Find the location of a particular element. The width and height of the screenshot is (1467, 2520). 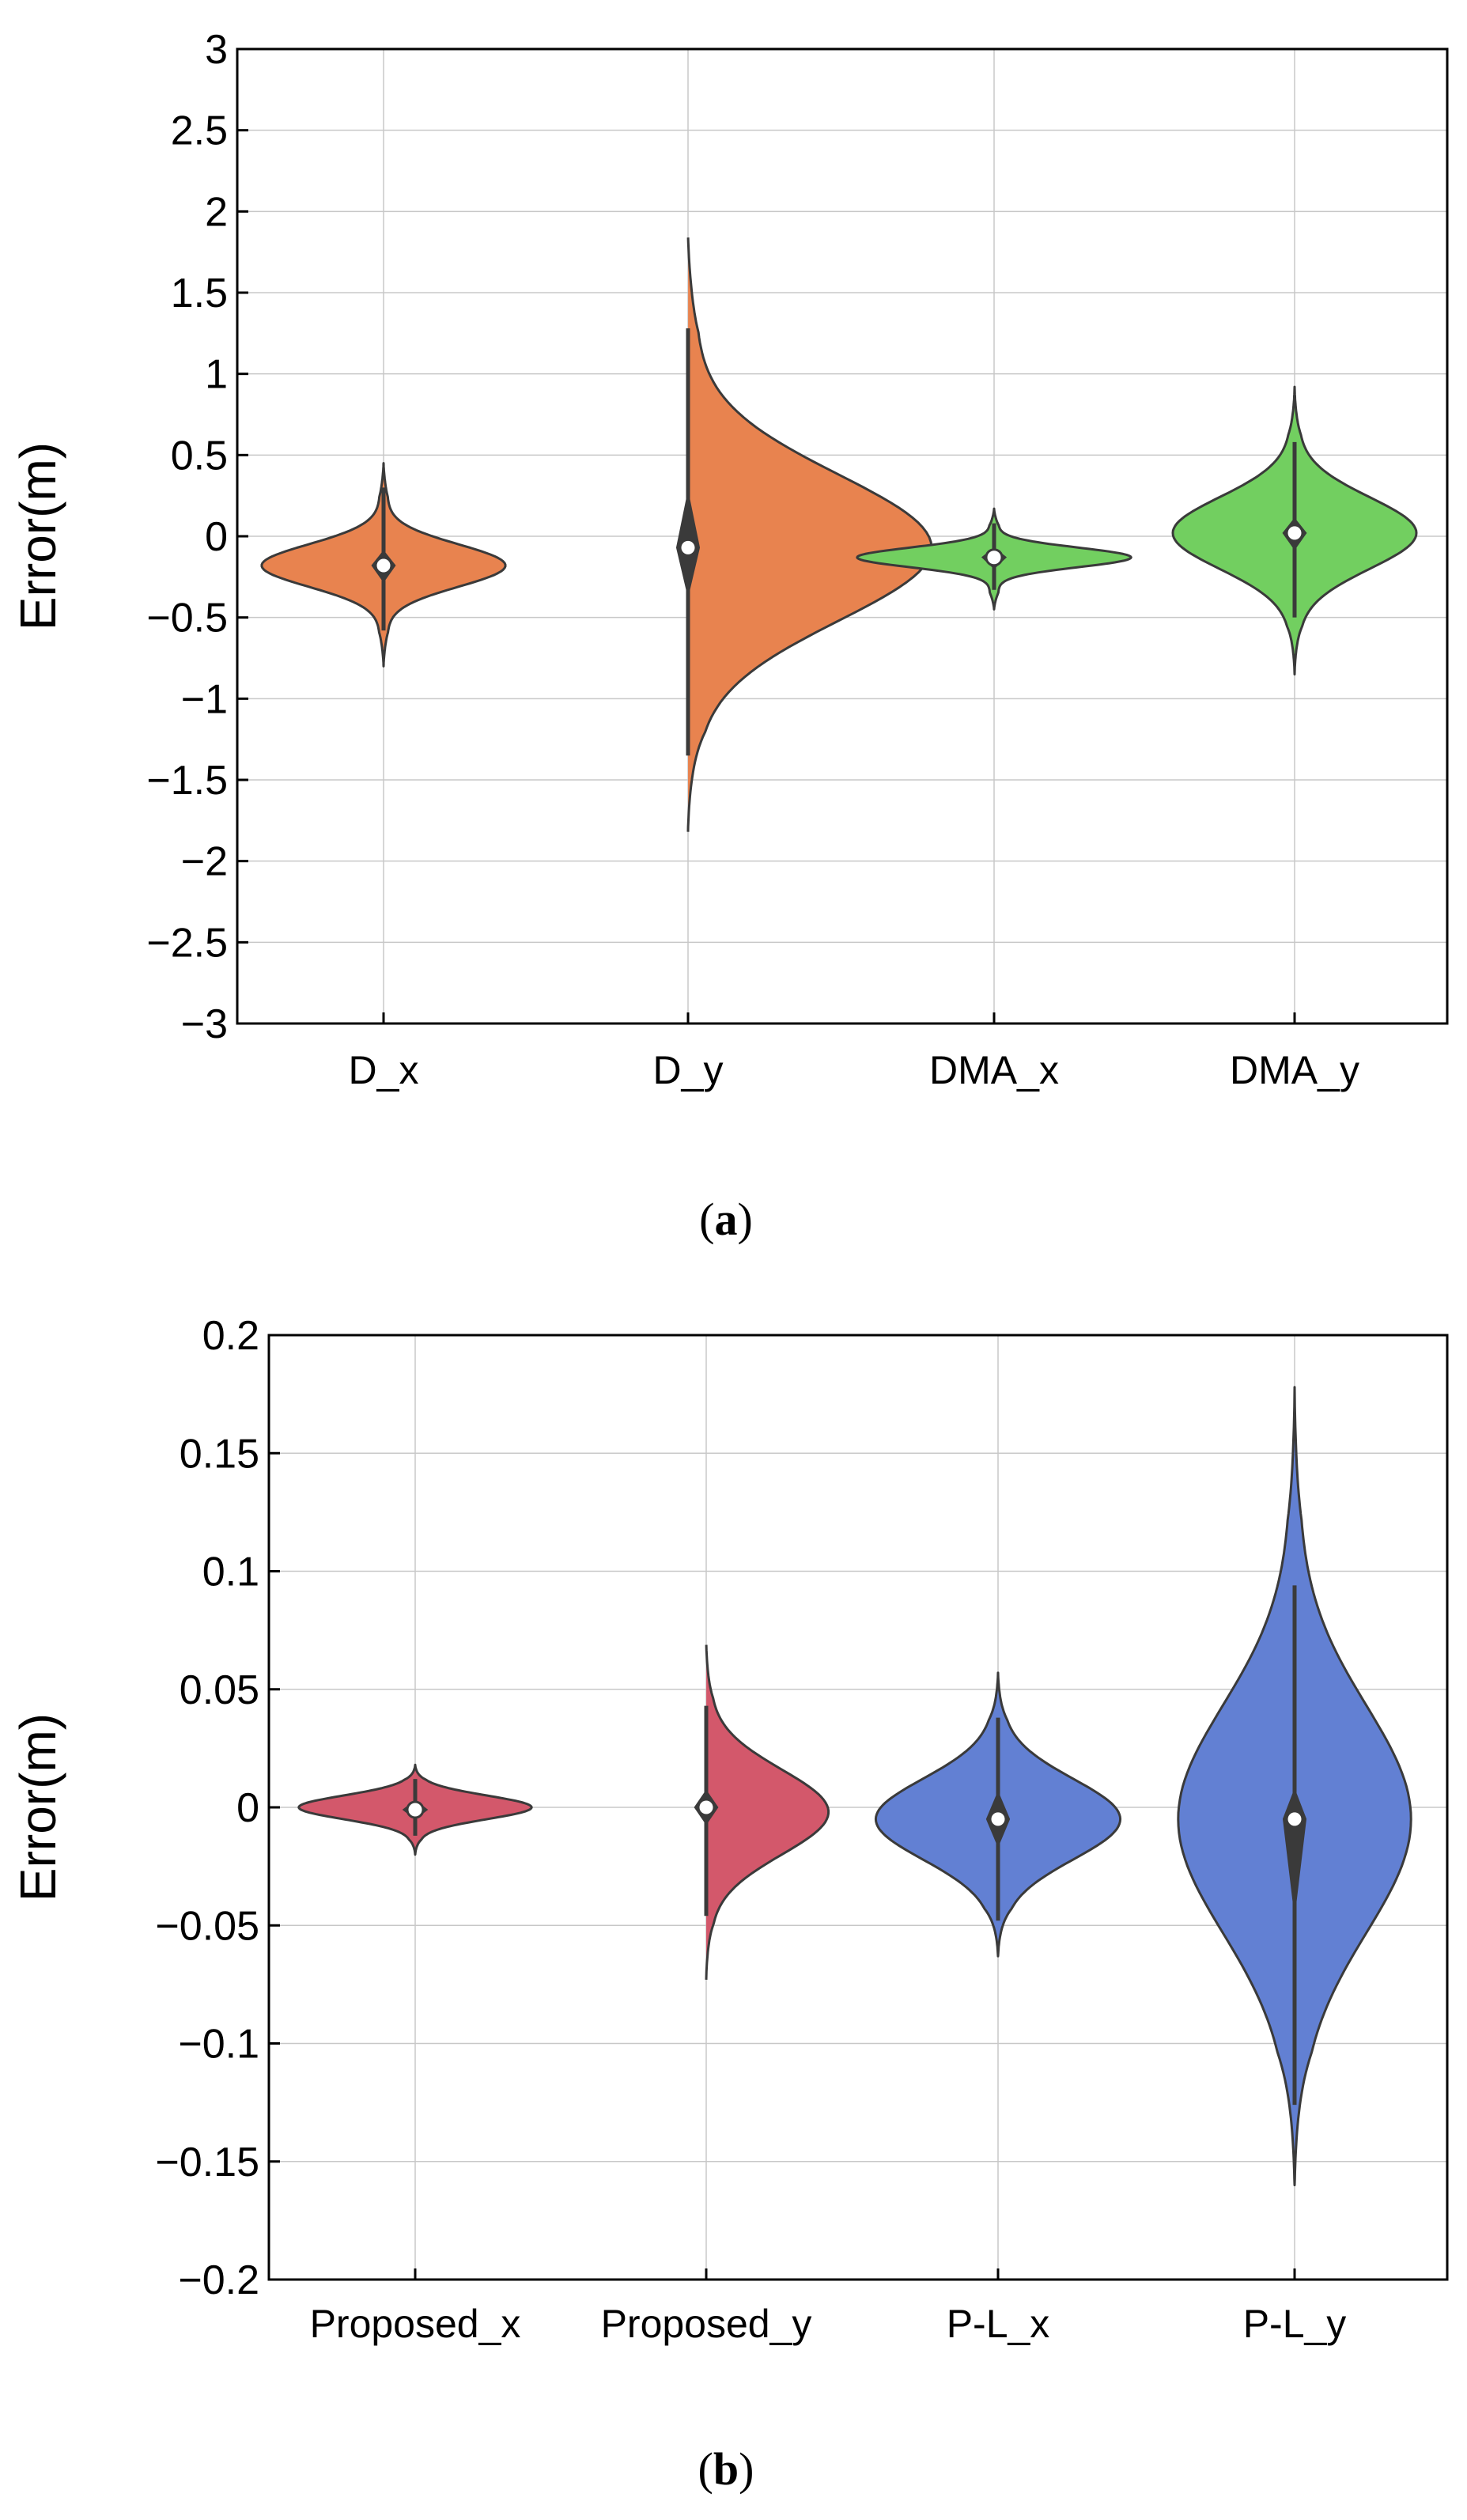

chart-b-y-tick-label: 0.05 is located at coordinates (219, 1690).